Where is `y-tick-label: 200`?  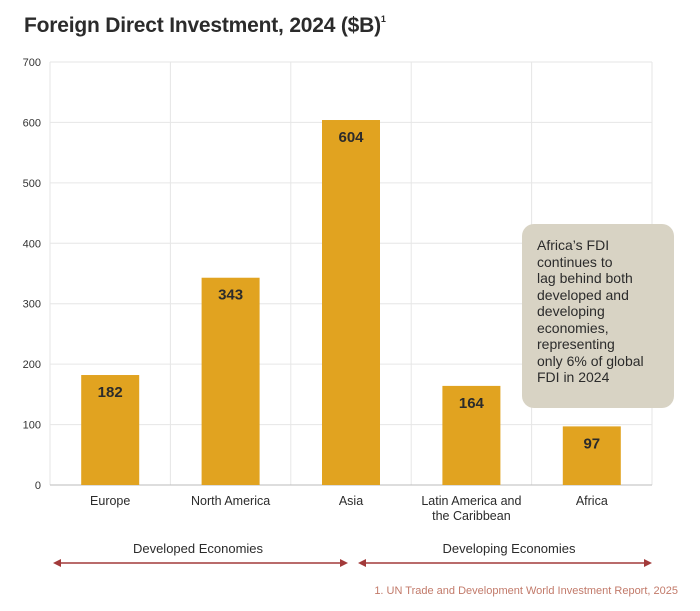
y-tick-label: 200 is located at coordinates (32, 365).